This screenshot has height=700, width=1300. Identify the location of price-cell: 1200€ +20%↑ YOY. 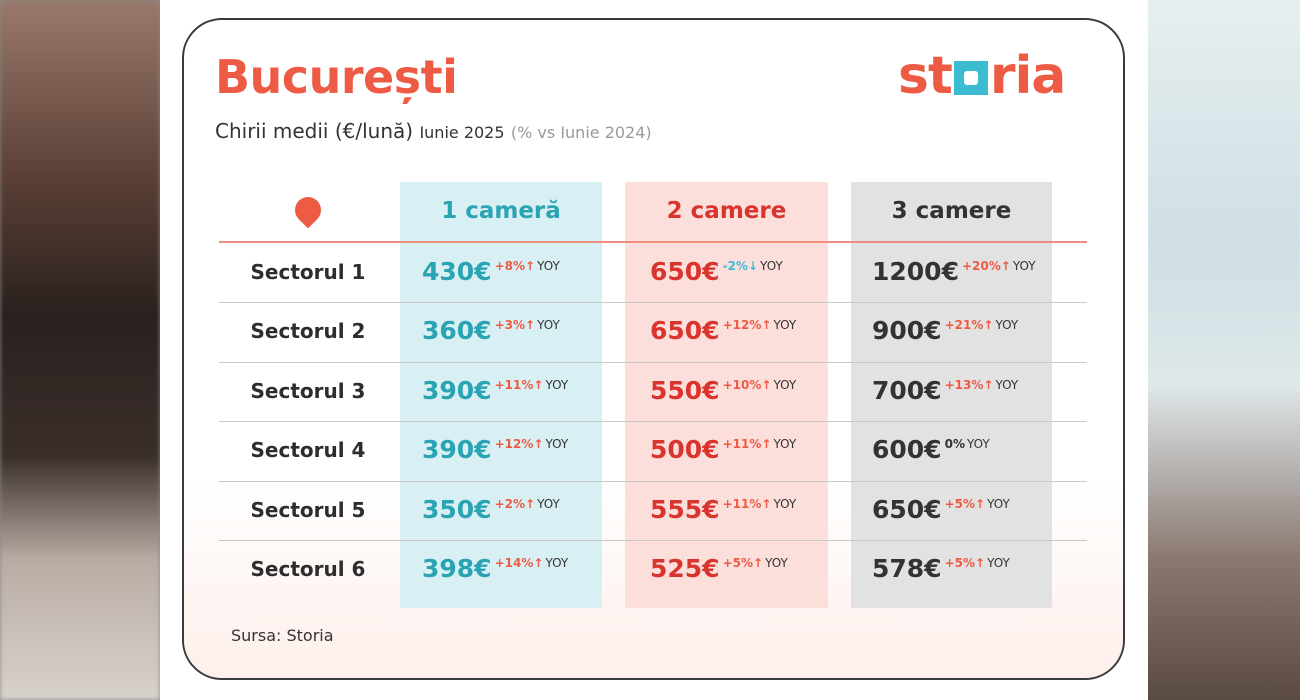
(954, 271).